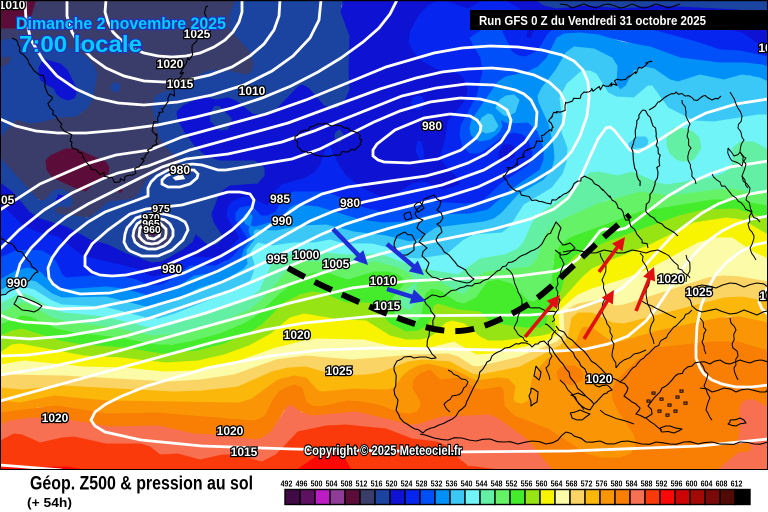 Image resolution: width=768 pixels, height=512 pixels. I want to click on svg-text: 568, so click(572, 484).